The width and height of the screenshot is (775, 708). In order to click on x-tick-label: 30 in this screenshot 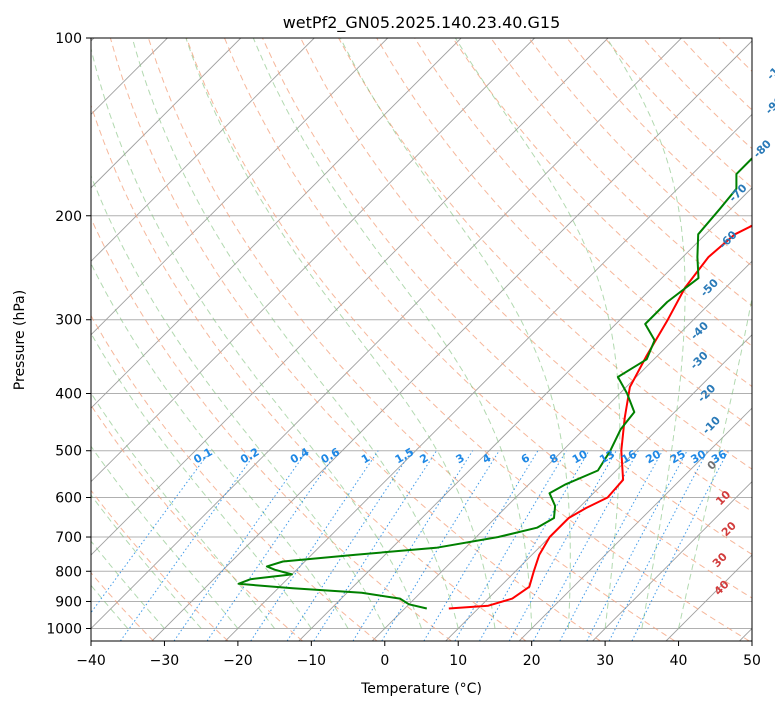, I will do `click(605, 661)`.